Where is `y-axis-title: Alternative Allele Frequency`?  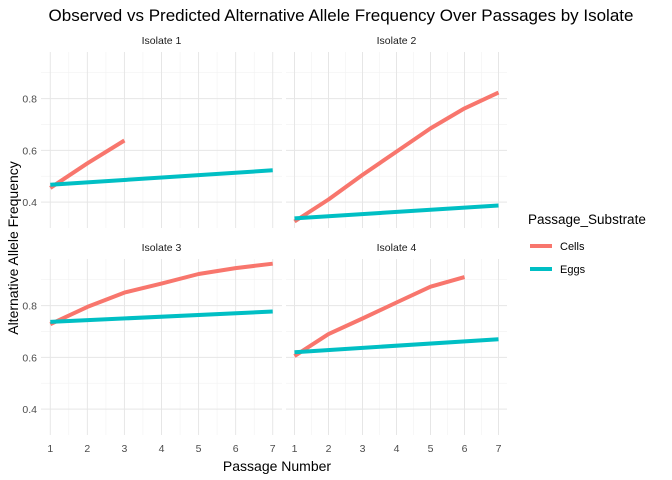 y-axis-title: Alternative Allele Frequency is located at coordinates (13, 248).